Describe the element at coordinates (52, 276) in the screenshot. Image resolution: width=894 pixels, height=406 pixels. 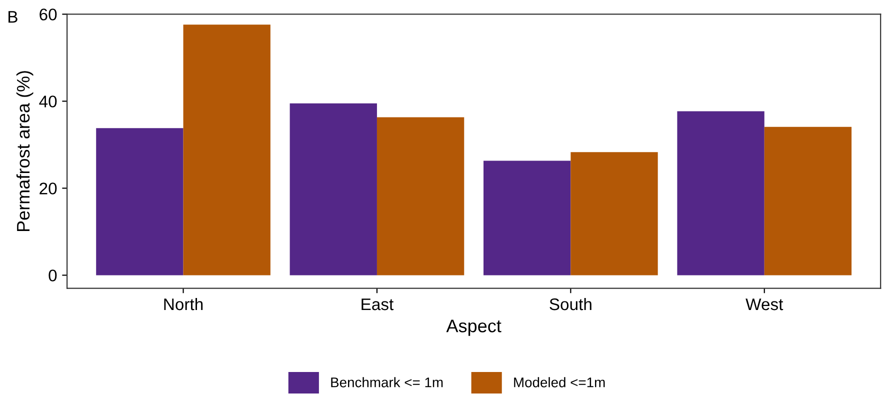
I see `y-tick-label: 0` at that location.